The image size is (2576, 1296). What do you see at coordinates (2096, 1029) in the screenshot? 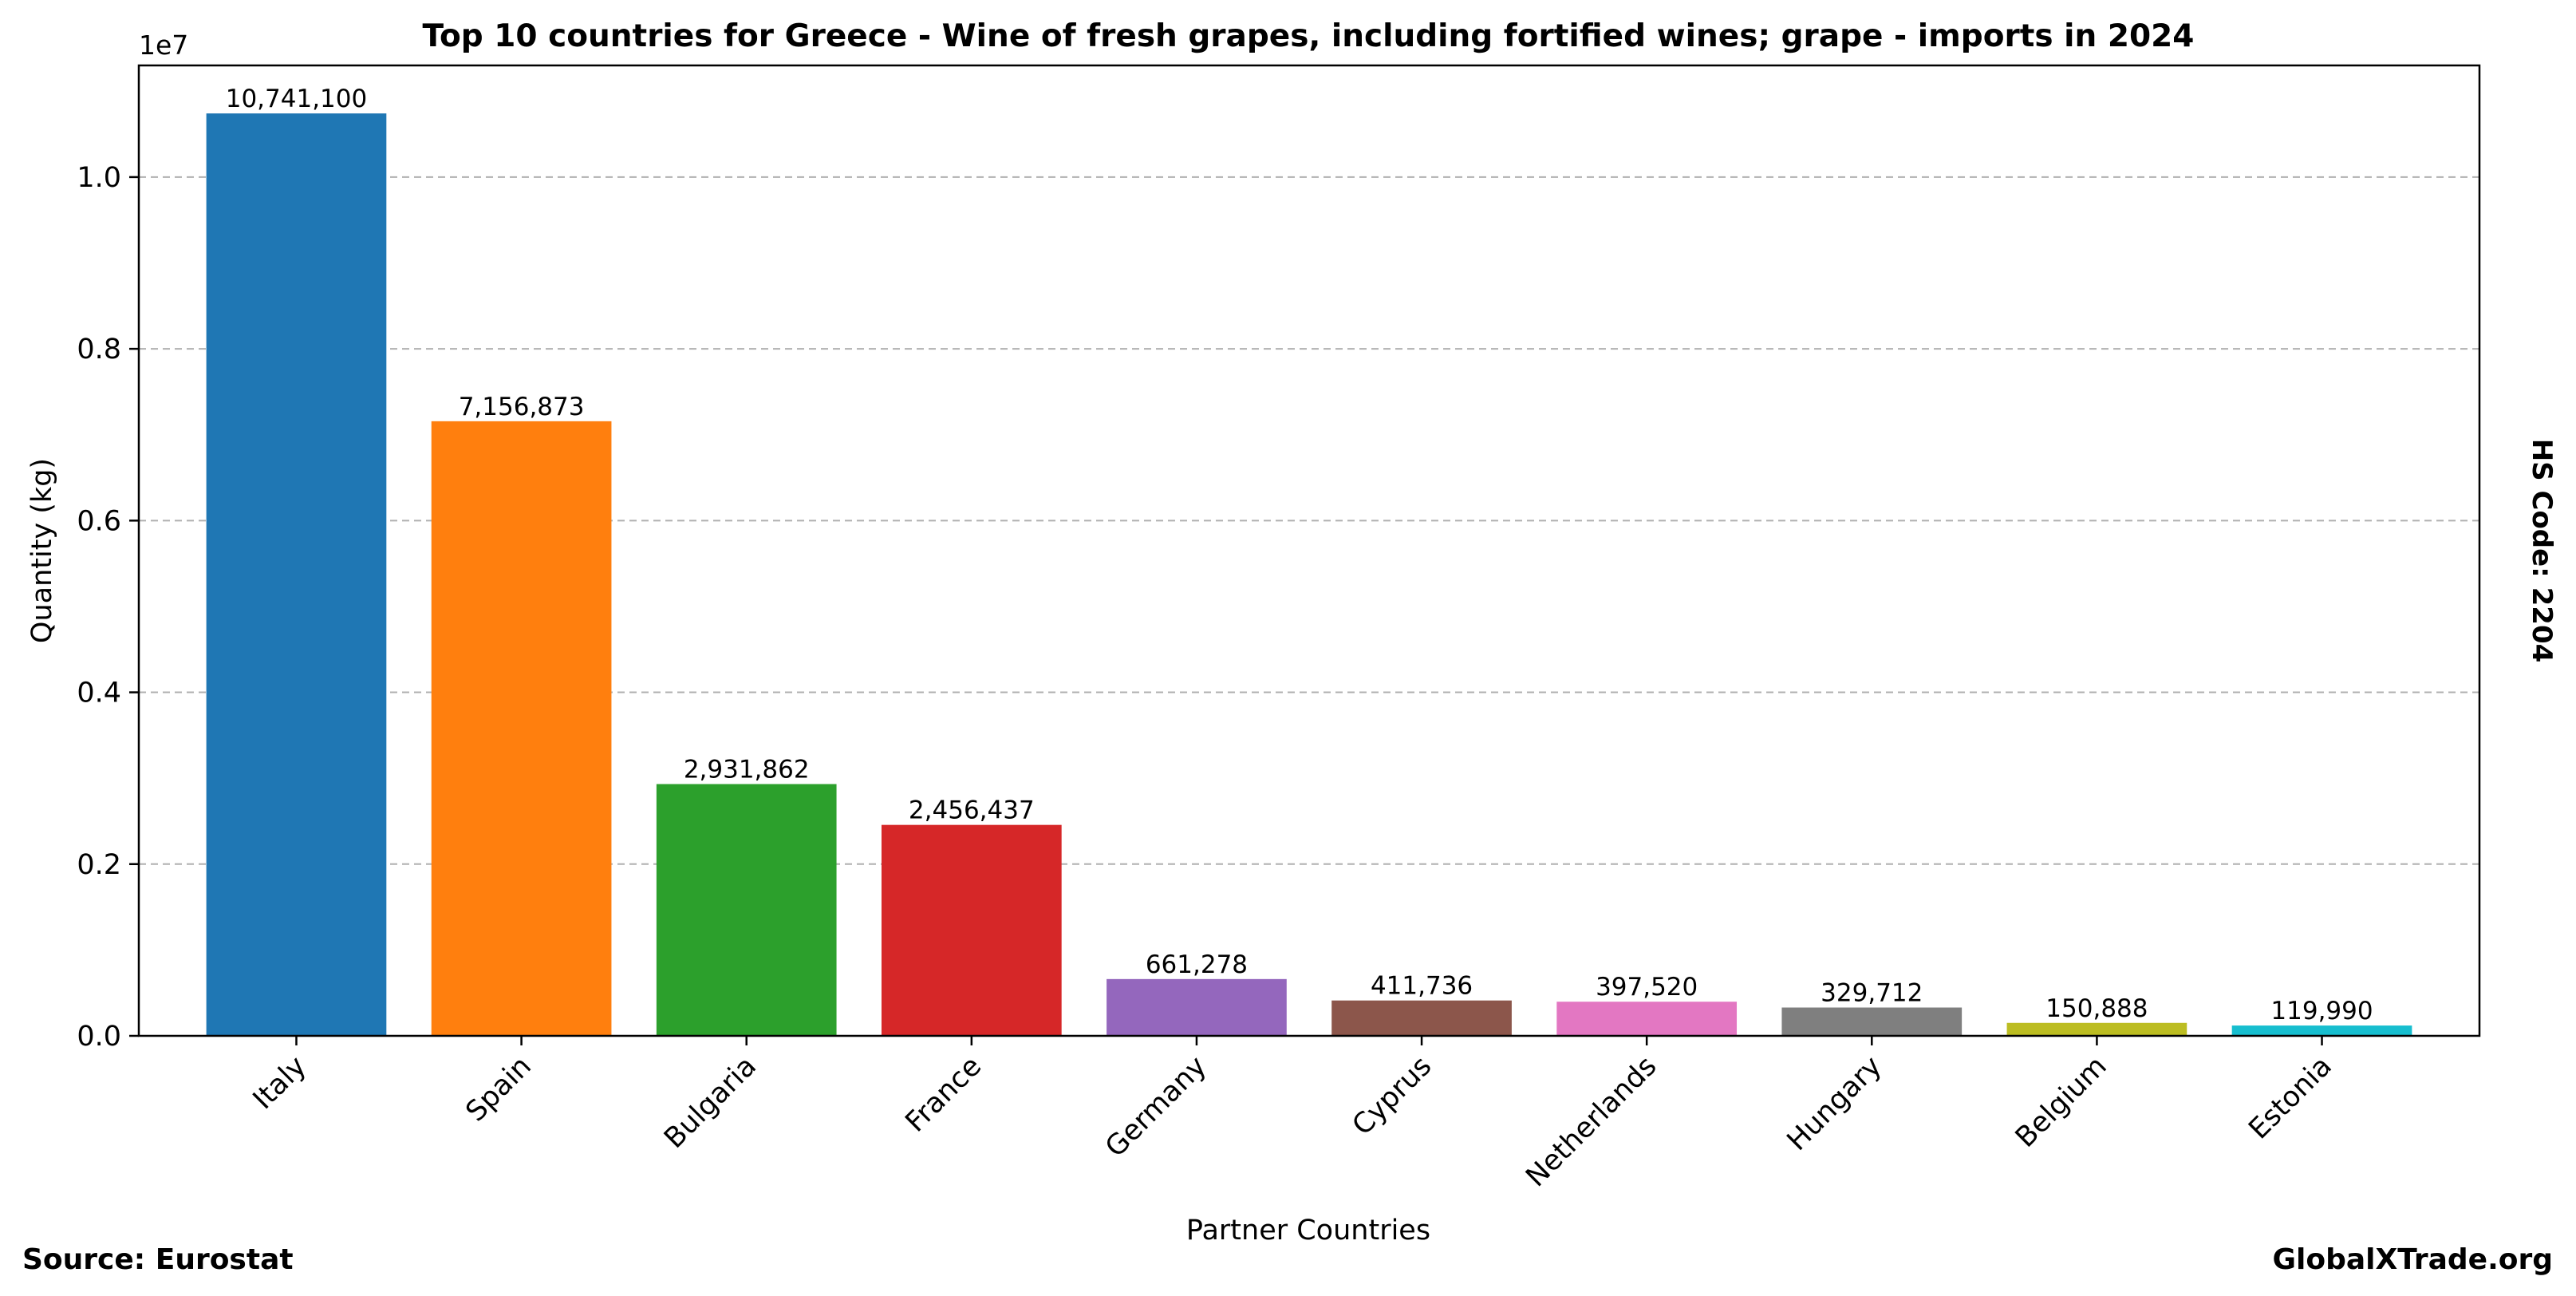
I see `bar-belgium` at bounding box center [2096, 1029].